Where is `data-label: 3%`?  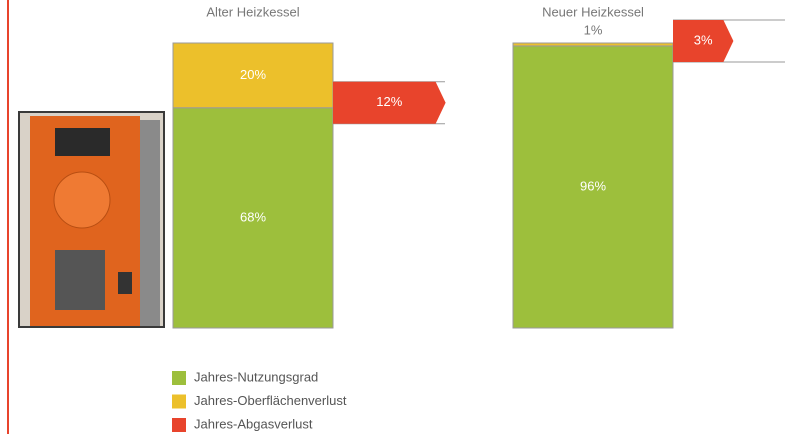 data-label: 3% is located at coordinates (703, 39).